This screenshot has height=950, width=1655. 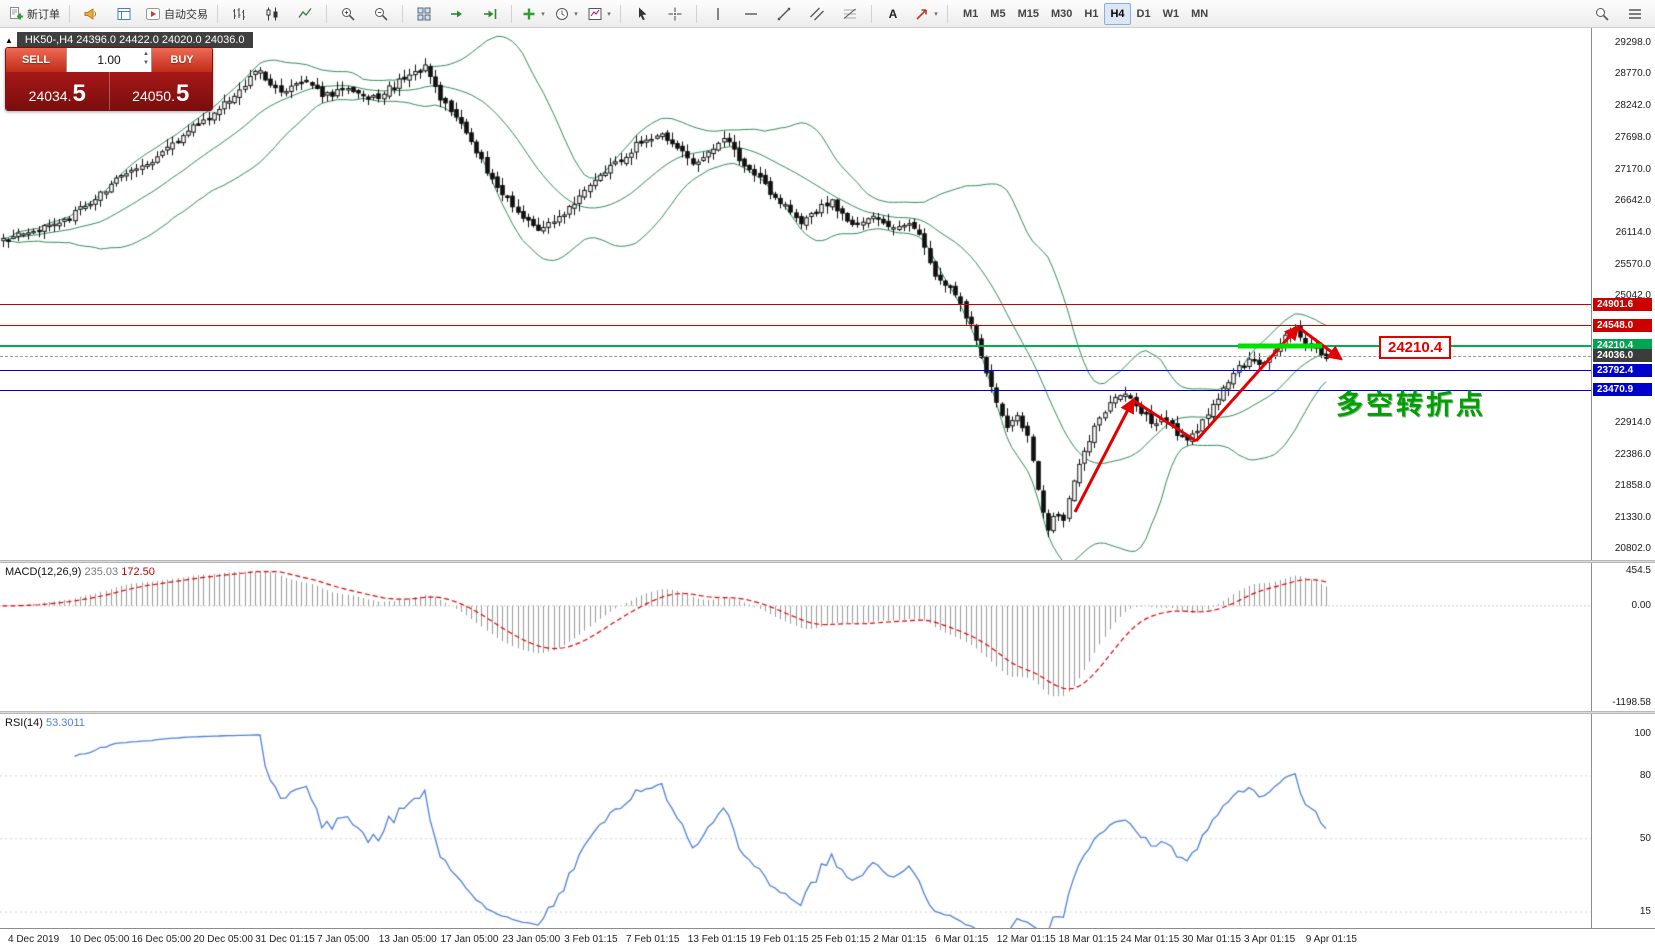 I want to click on macd-canvas, so click(x=795, y=637).